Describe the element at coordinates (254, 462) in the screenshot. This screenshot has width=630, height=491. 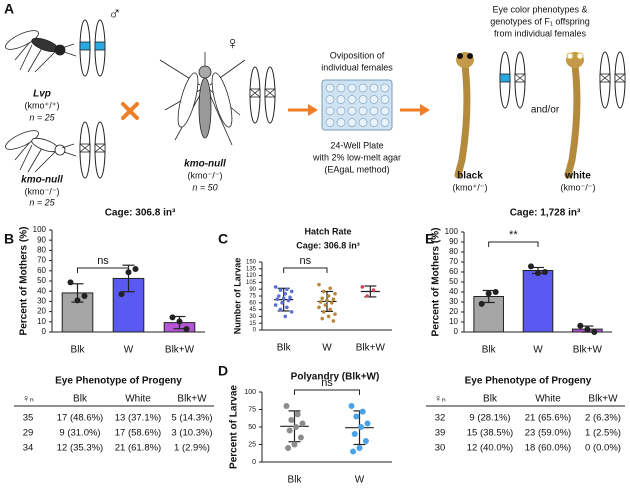
I see `y-tick-label: 0` at that location.